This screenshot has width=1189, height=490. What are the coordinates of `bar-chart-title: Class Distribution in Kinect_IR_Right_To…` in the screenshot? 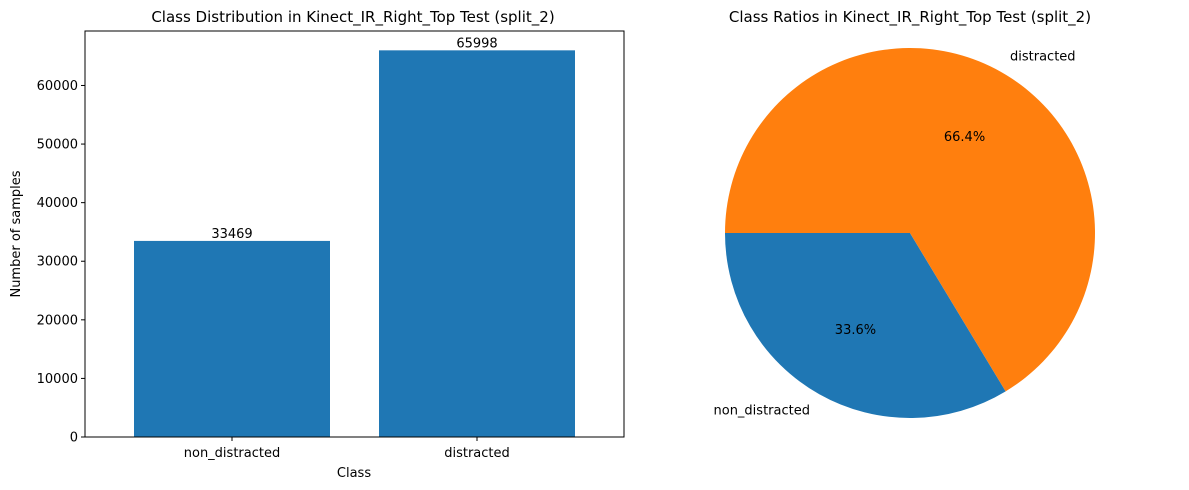 It's located at (352, 17).